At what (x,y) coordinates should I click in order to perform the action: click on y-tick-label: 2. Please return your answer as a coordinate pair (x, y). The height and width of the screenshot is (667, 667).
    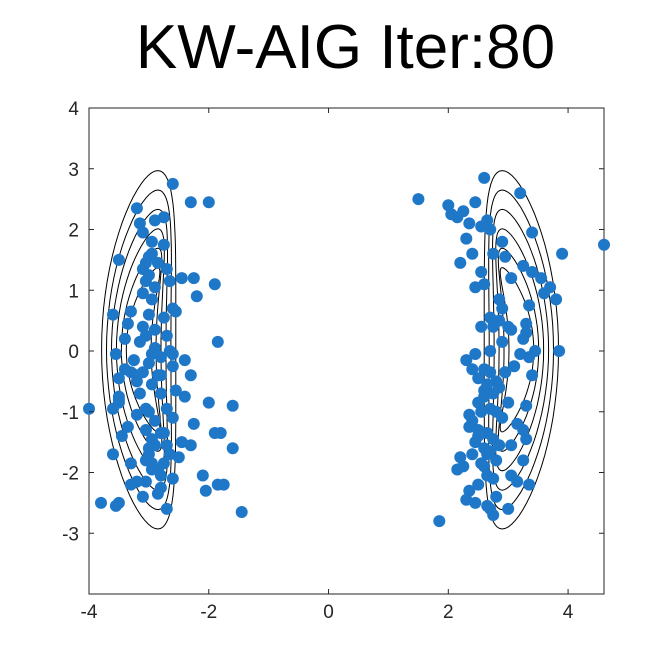
    Looking at the image, I should click on (73, 231).